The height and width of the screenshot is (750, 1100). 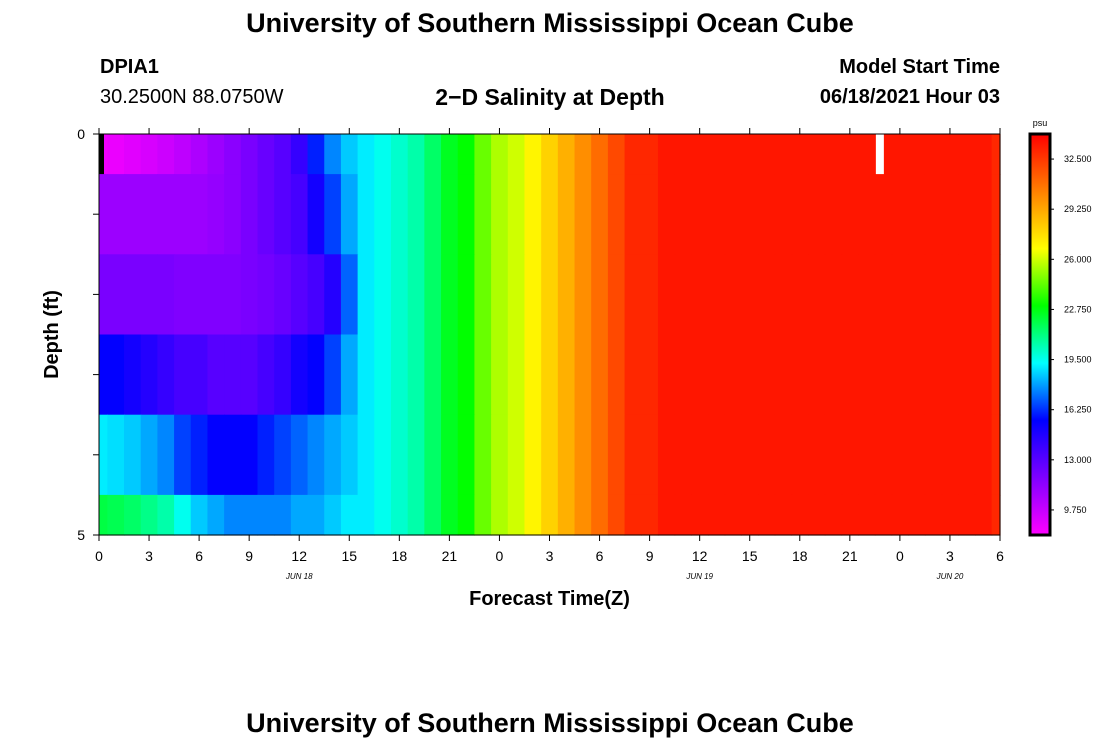 What do you see at coordinates (549, 599) in the screenshot?
I see `x-axis-title: Forecast Time(Z)` at bounding box center [549, 599].